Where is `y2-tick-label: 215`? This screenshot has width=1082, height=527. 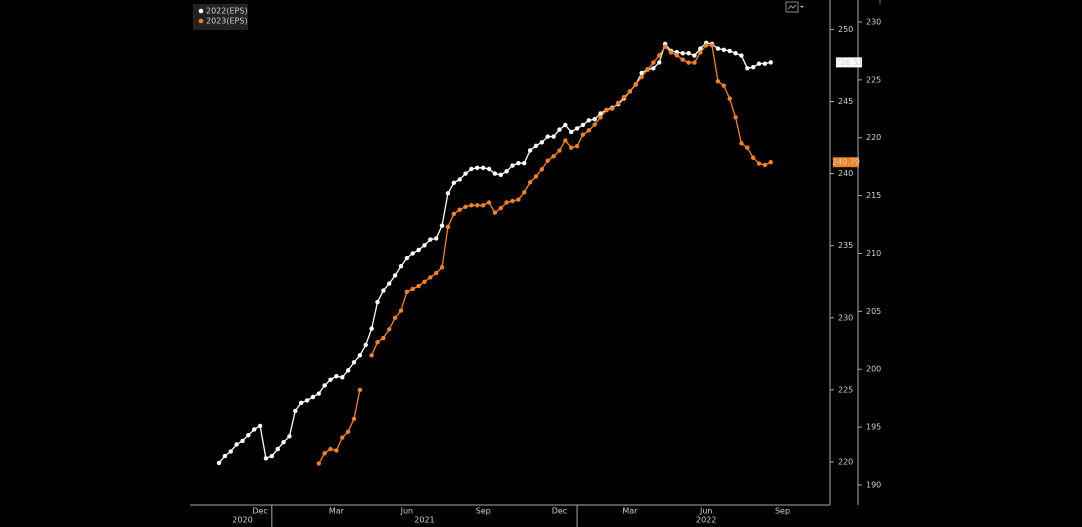 y2-tick-label: 215 is located at coordinates (873, 195).